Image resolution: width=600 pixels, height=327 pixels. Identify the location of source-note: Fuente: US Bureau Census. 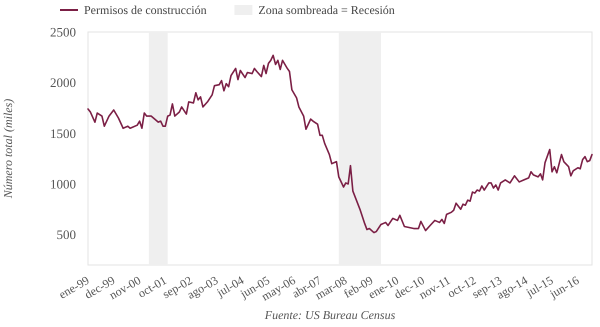
(330, 315).